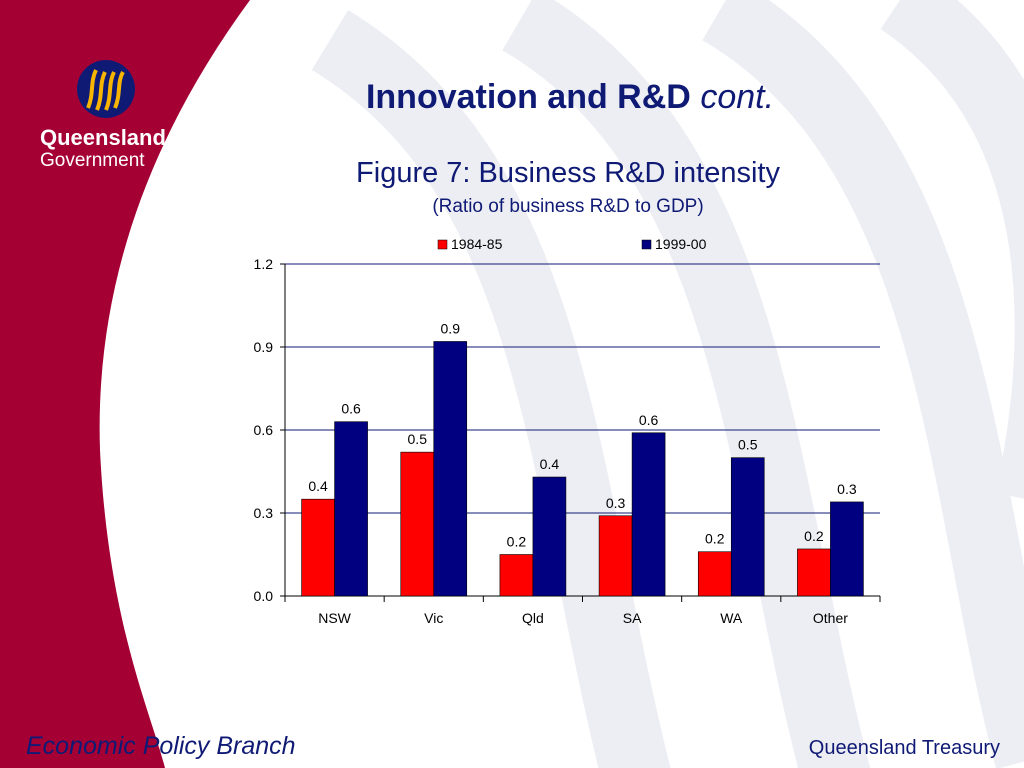  What do you see at coordinates (568, 206) in the screenshot?
I see `chart-subtitle: (Ratio of business R&D to GDP)` at bounding box center [568, 206].